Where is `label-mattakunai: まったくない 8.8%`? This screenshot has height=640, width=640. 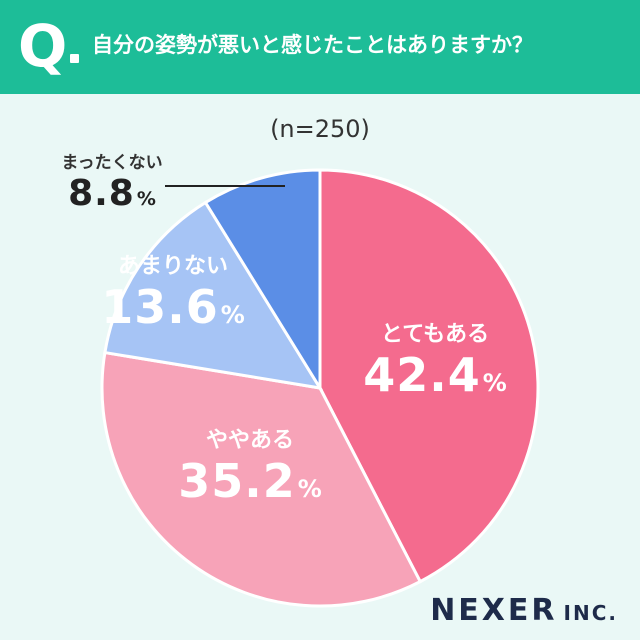 label-mattakunai: まったくない 8.8% is located at coordinates (112, 181).